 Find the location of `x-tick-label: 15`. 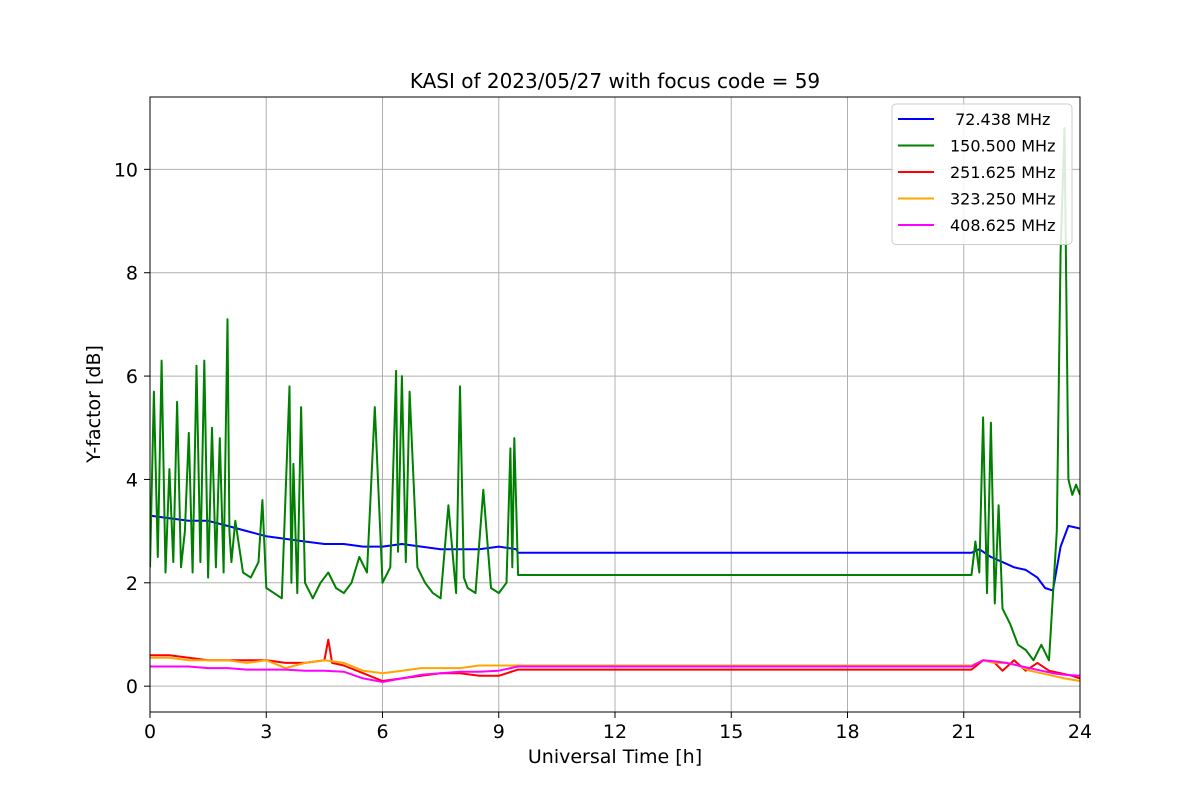

x-tick-label: 15 is located at coordinates (731, 732).